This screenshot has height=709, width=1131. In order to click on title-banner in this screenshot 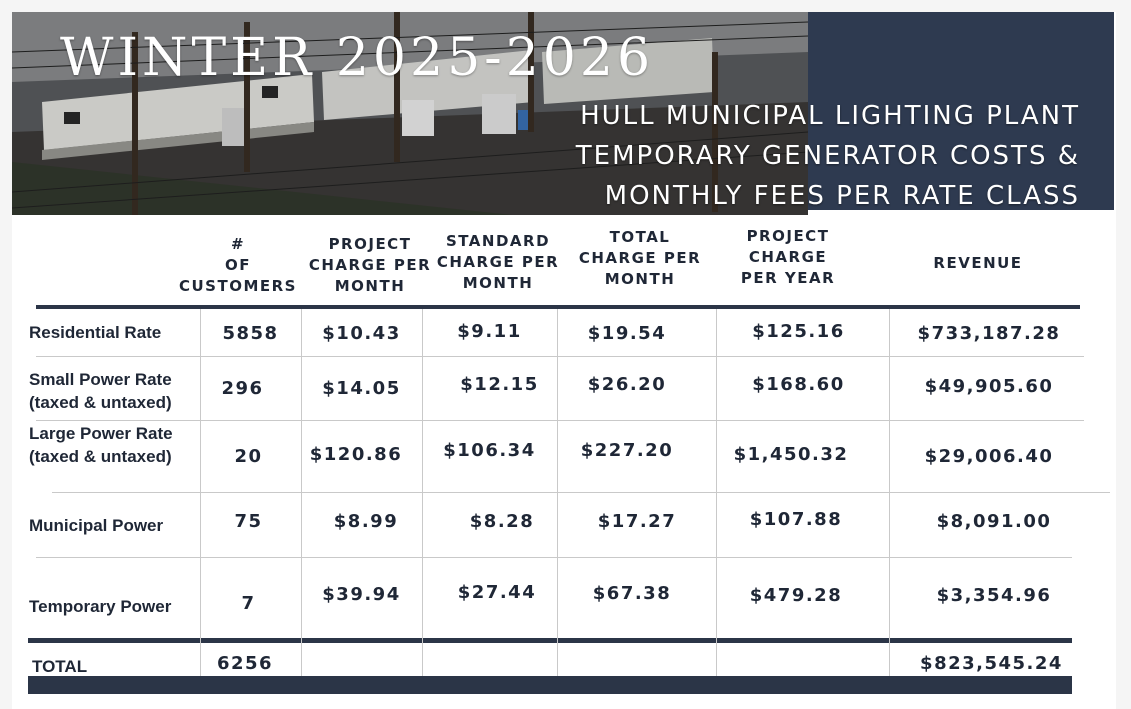, I will do `click(961, 111)`.